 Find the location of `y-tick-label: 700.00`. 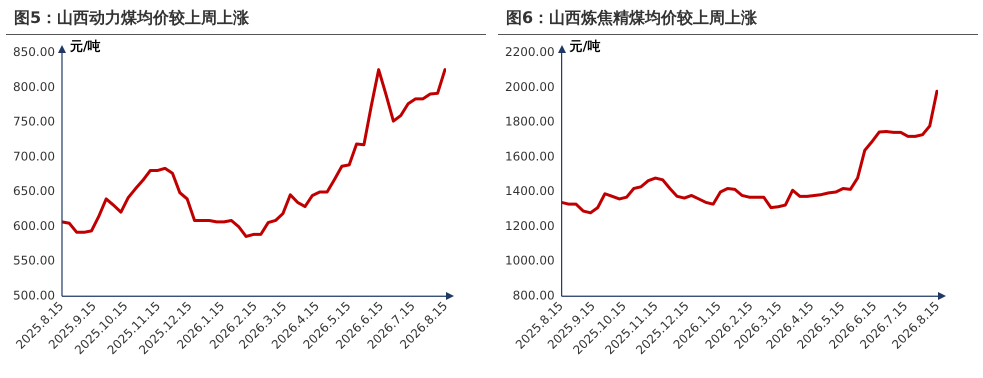

y-tick-label: 700.00 is located at coordinates (33, 156).